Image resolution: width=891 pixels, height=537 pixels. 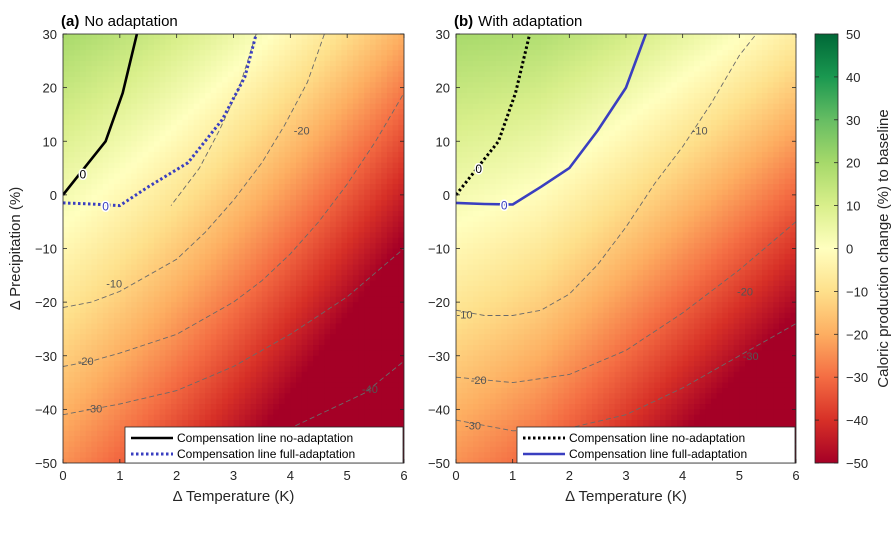 I want to click on legend-label: Compensation line no-adaptation, so click(x=265, y=438).